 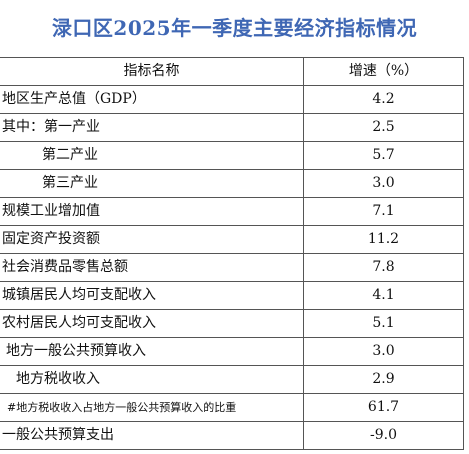 I want to click on indicator-name: 城镇居民人均可支配收入, so click(x=152, y=295).